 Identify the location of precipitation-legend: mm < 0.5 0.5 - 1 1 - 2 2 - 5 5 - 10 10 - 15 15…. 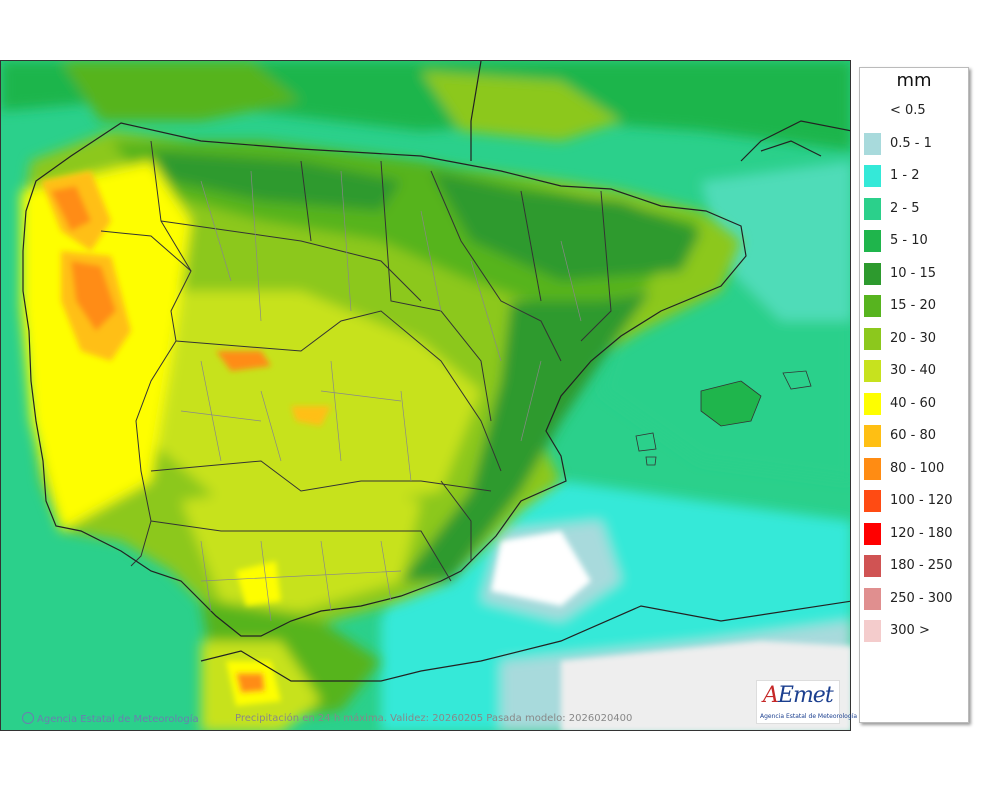
(914, 395).